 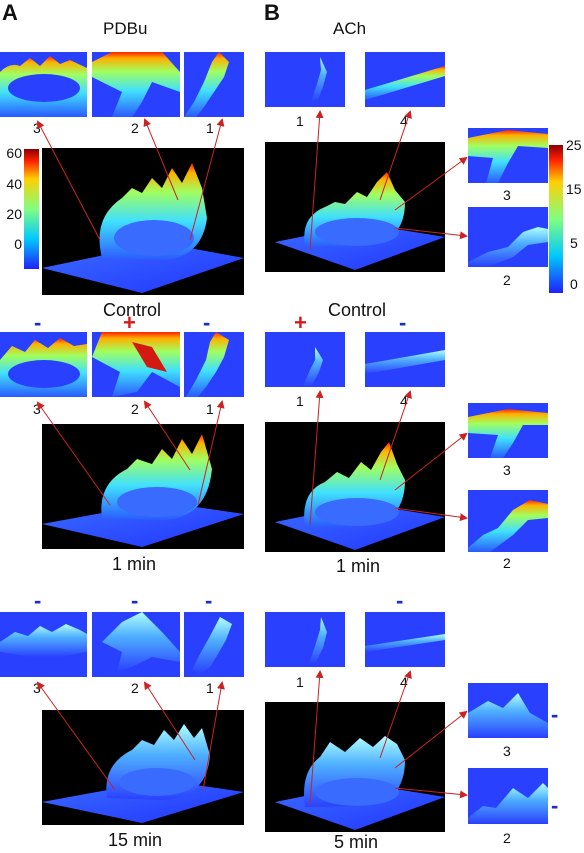 I want to click on drug-label-ach: ACh, so click(x=350, y=28).